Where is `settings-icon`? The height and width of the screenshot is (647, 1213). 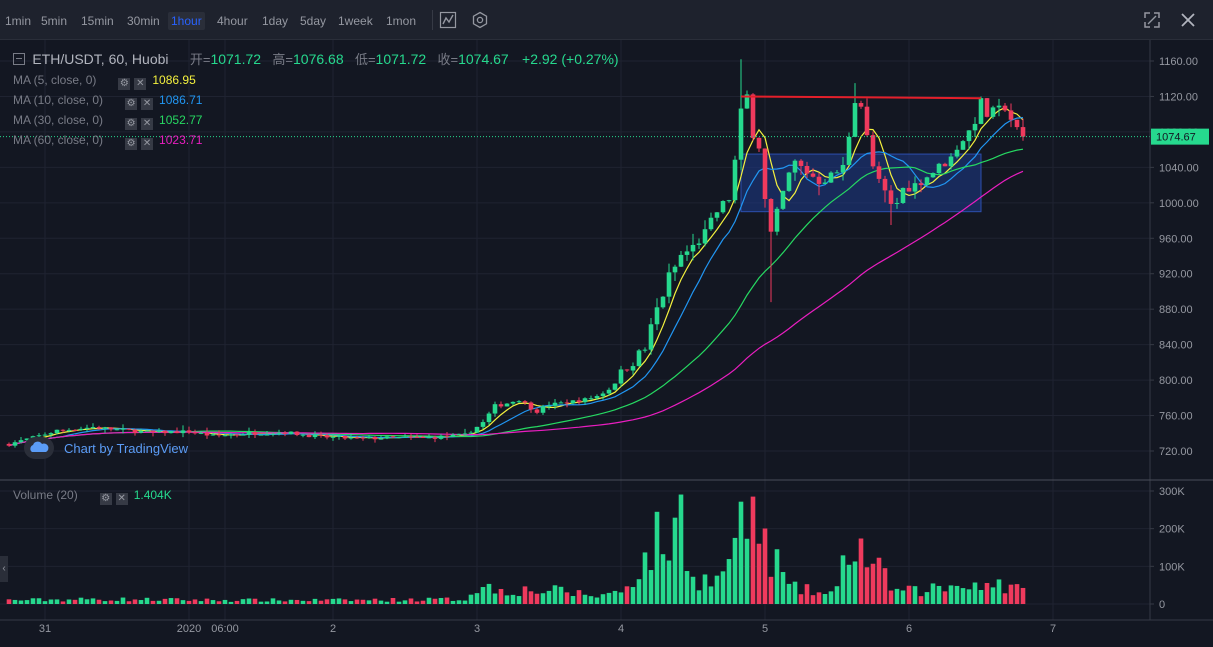
settings-icon is located at coordinates (480, 20).